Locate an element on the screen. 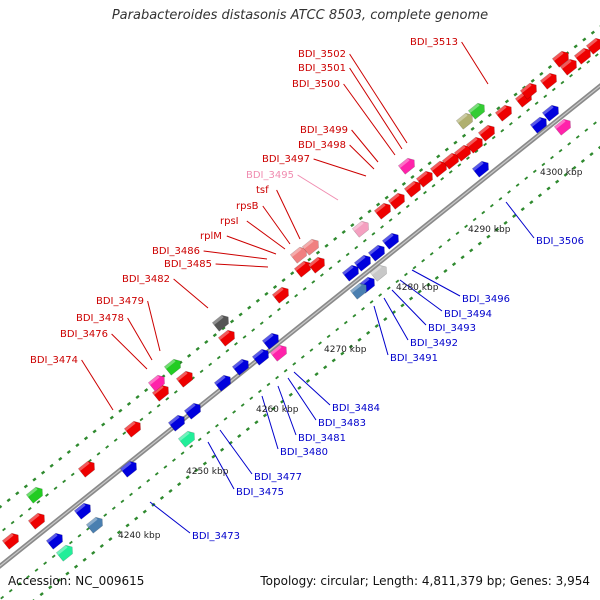 The image size is (600, 600). gene-label: BDI_3477 is located at coordinates (278, 477).